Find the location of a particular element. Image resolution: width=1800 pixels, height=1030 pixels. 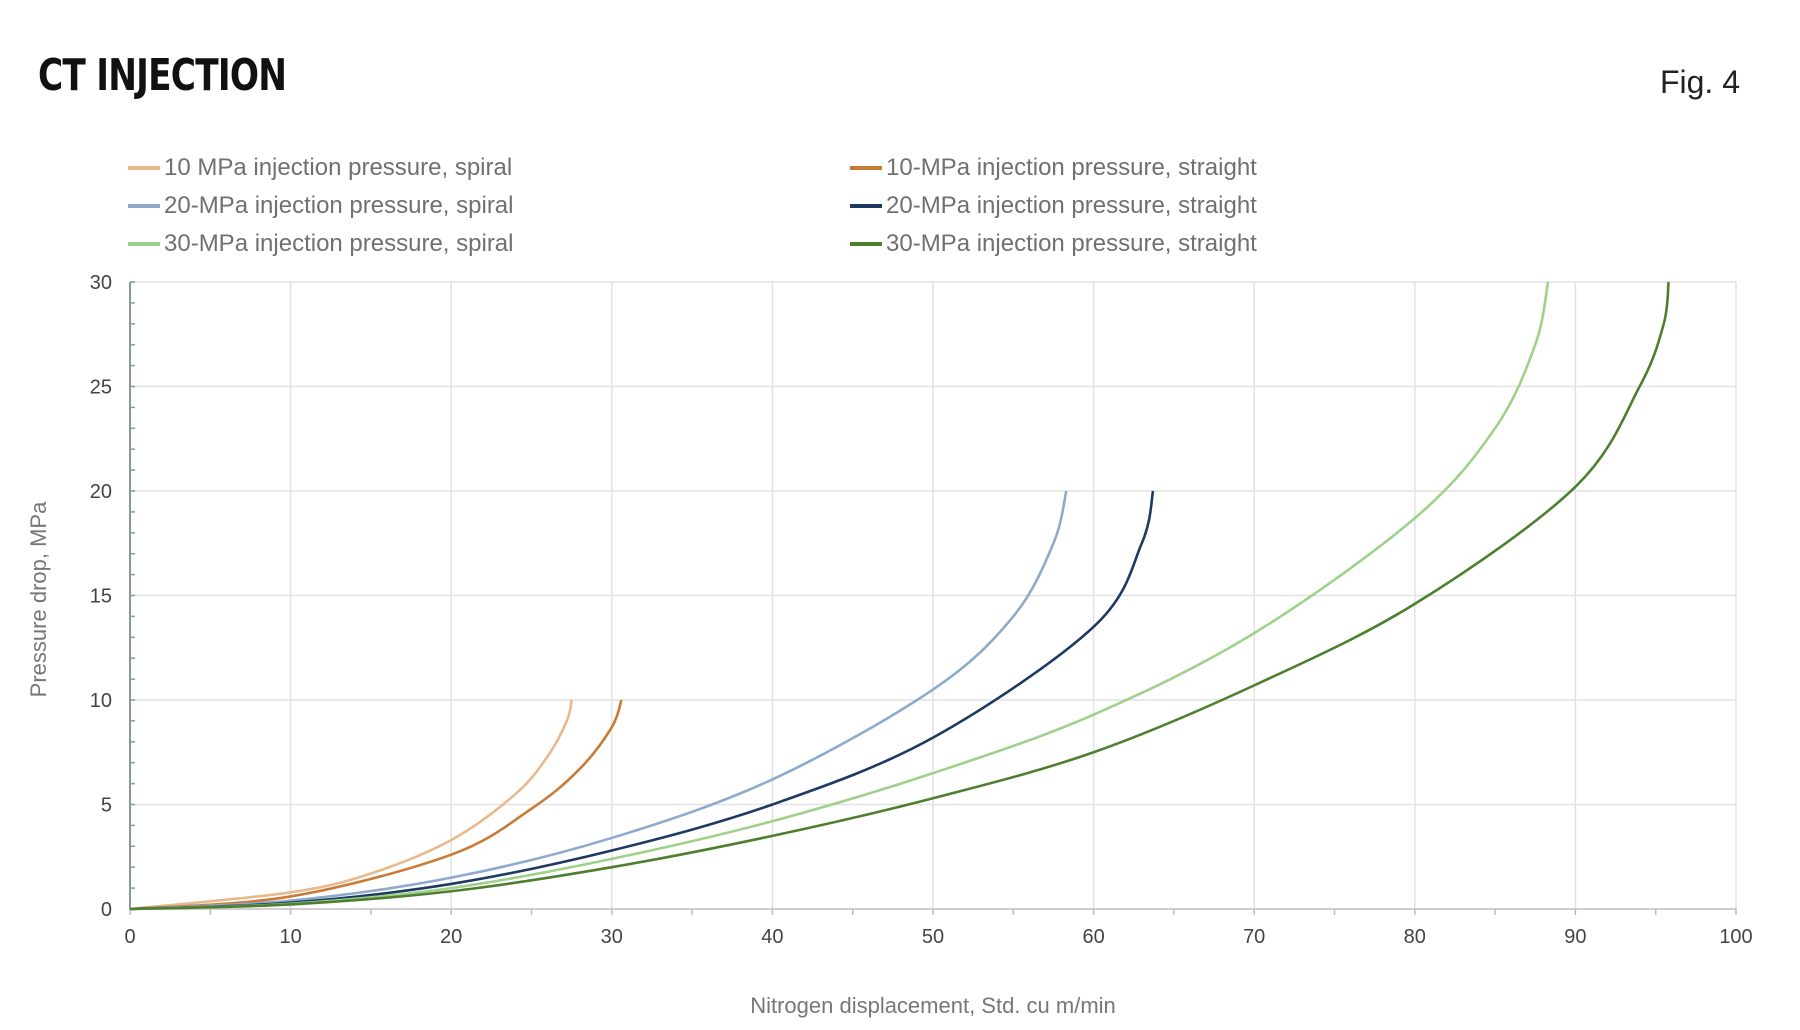

legend-item: 10-MPa injection pressure, straight is located at coordinates (1053, 168).